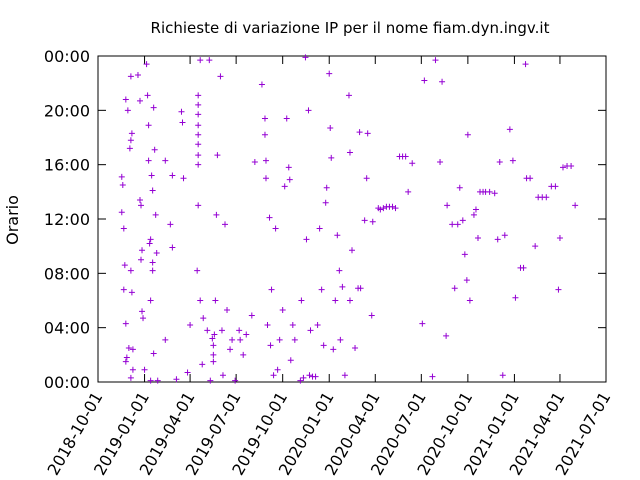  I want to click on y-tick-label: 08:00, so click(67, 273).